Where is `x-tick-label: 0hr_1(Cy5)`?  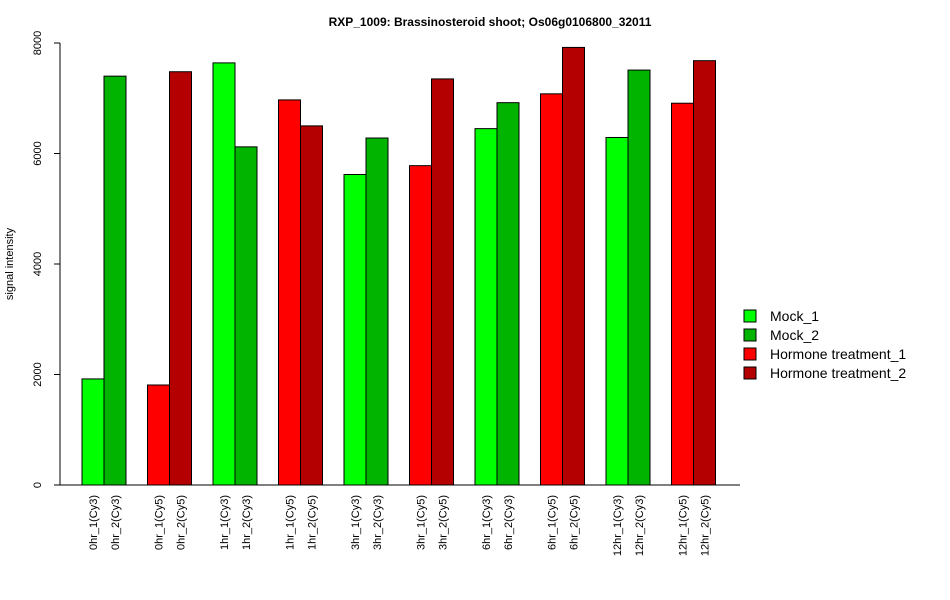 x-tick-label: 0hr_1(Cy5) is located at coordinates (160, 522).